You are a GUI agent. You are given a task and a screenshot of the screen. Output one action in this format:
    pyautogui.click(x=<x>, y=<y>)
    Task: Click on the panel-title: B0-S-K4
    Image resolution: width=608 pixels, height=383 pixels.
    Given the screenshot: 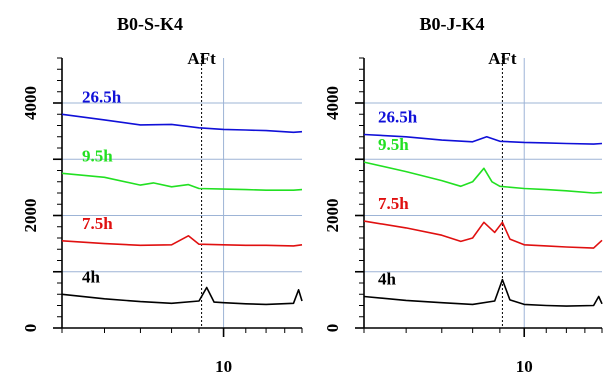 What is the action you would take?
    pyautogui.click(x=150, y=24)
    